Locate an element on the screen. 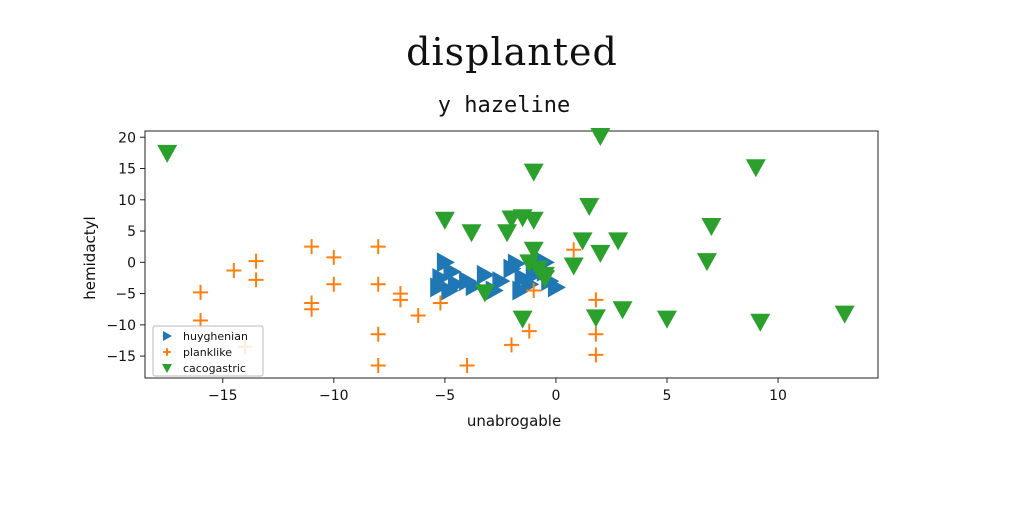  y-tick-label: 10 is located at coordinates (127, 201).